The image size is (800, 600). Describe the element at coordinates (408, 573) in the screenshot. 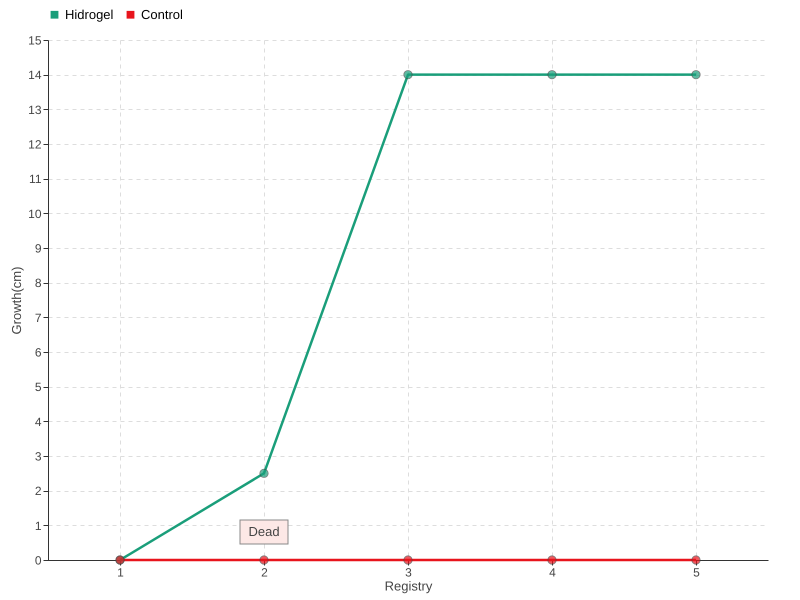

I see `x-tick-label: 3` at that location.